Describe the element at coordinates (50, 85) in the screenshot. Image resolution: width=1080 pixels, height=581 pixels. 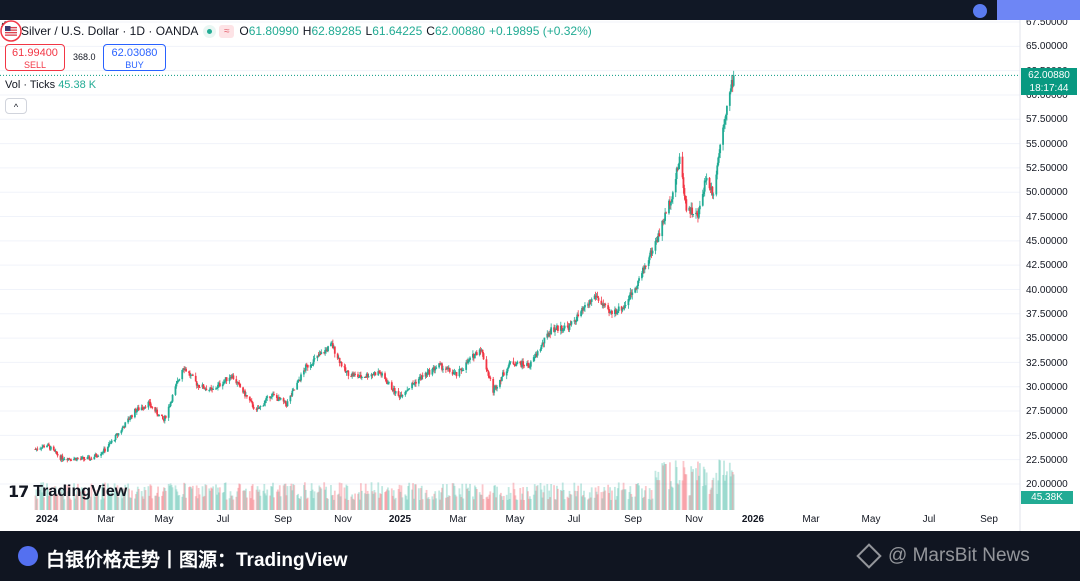
I see `volume-legend: Vol · Ticks 45.38 K` at that location.